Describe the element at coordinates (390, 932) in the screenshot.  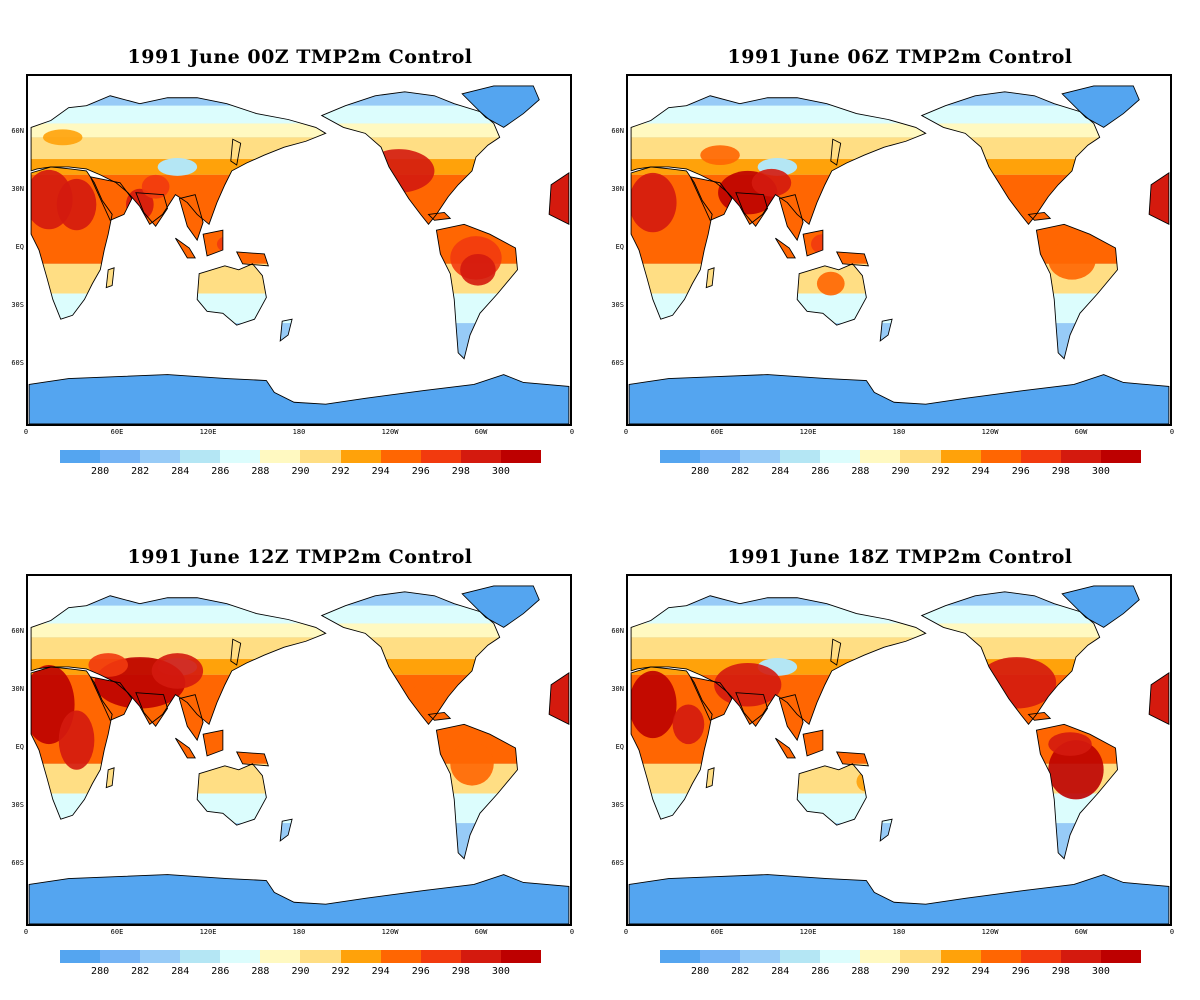
I see `lon-label: 120W` at that location.